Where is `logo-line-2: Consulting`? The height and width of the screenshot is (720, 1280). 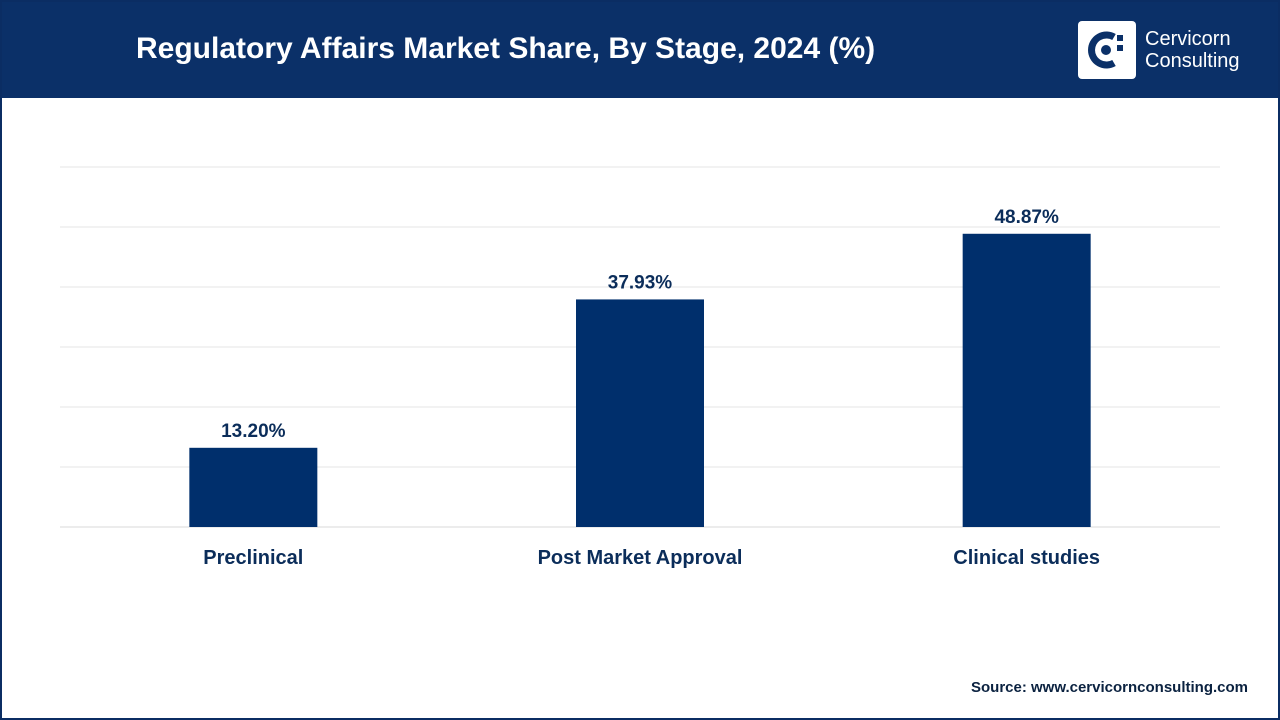 logo-line-2: Consulting is located at coordinates (1192, 61).